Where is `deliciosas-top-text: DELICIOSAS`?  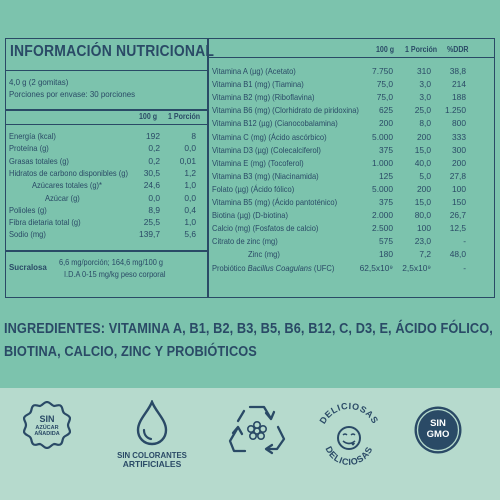 deliciosas-top-text: DELICIOSAS is located at coordinates (349, 413).